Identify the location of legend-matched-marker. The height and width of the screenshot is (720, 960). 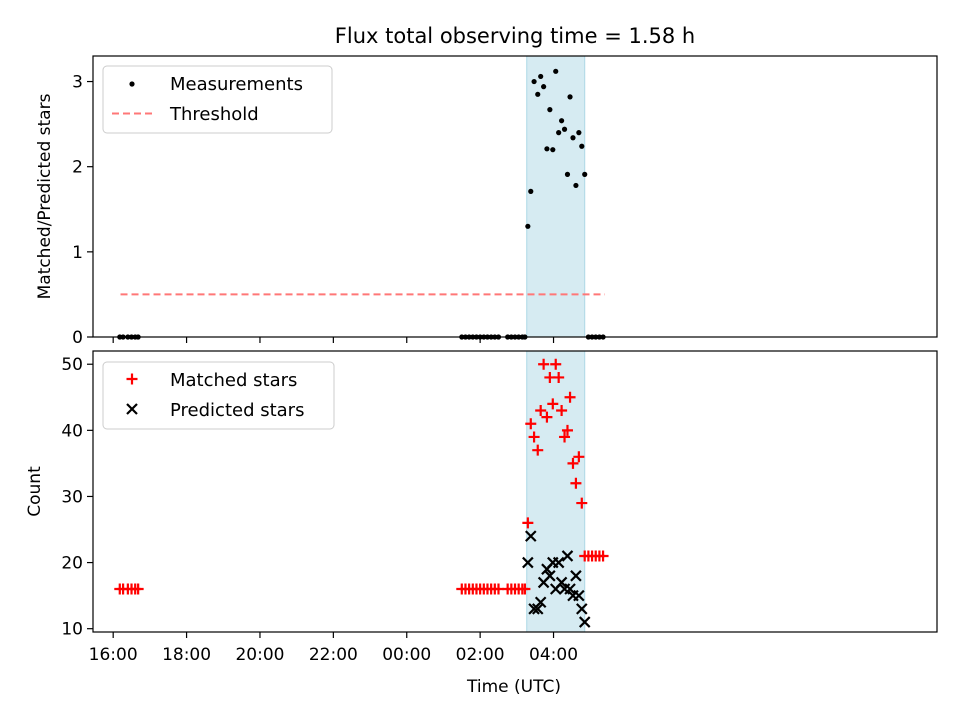
(132, 379).